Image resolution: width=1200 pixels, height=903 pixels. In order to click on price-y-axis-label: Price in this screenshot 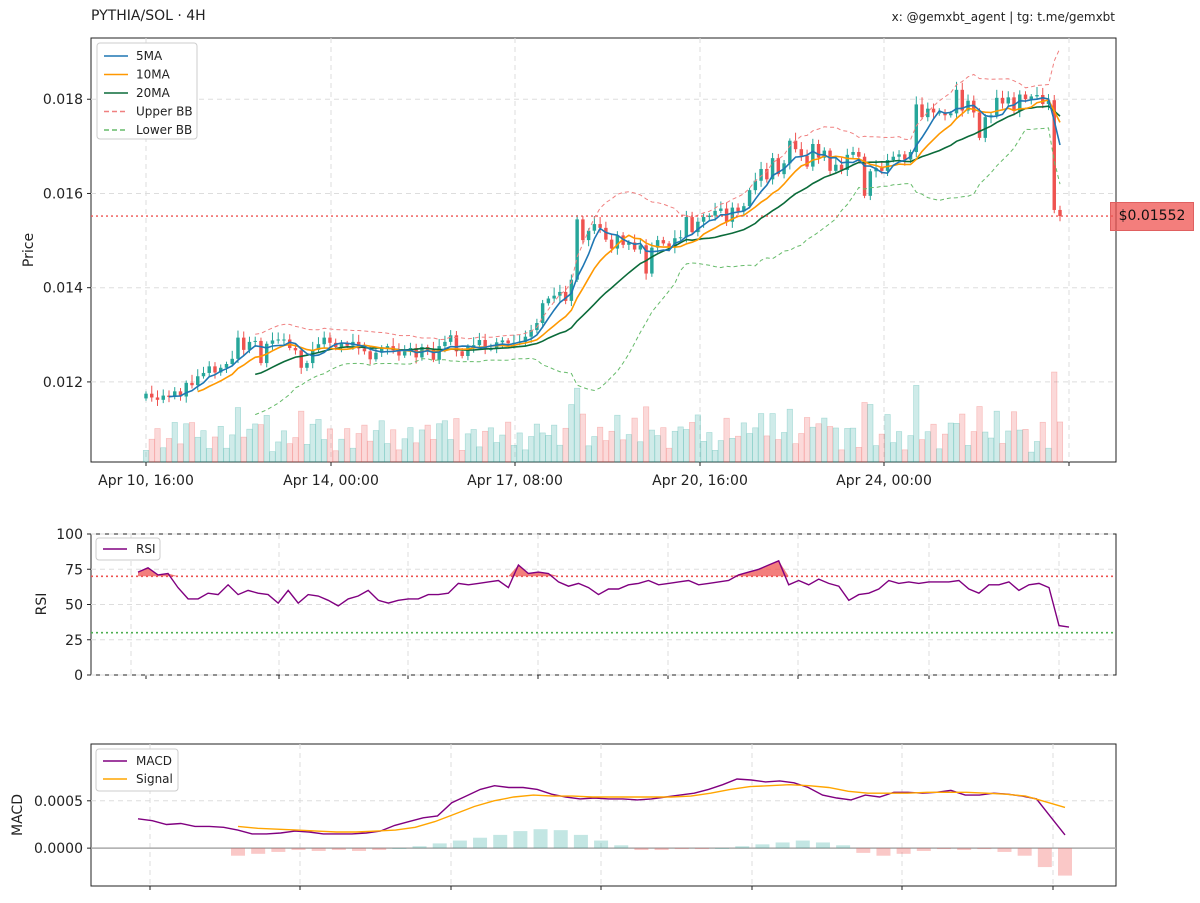, I will do `click(29, 250)`.